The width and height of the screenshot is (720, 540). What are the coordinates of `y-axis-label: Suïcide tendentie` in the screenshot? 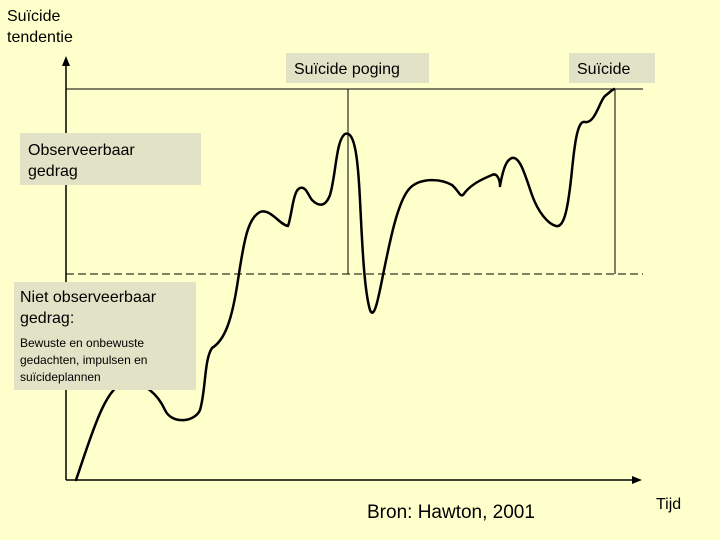 It's located at (40, 27).